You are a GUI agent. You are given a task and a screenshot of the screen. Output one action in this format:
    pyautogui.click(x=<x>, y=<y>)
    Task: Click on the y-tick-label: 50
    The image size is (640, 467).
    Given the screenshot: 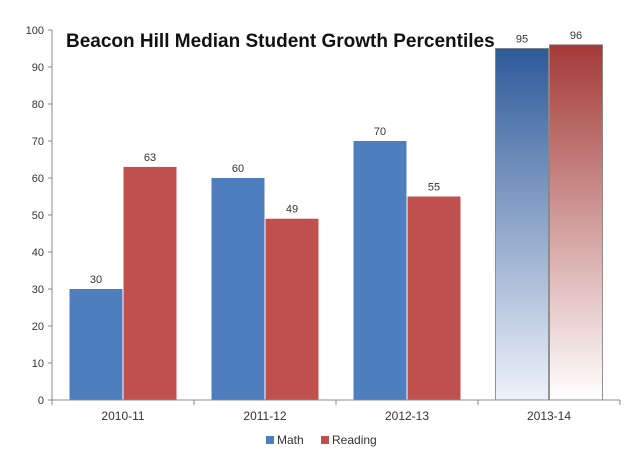 What is the action you would take?
    pyautogui.click(x=38, y=216)
    